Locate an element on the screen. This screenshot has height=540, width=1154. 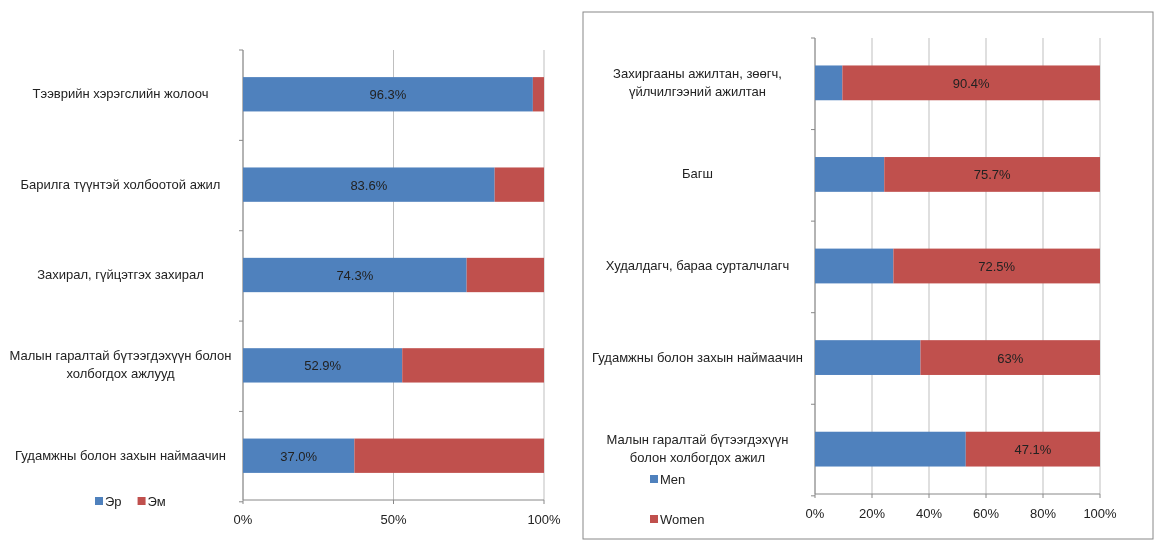
x-tick-label: 50% is located at coordinates (393, 519).